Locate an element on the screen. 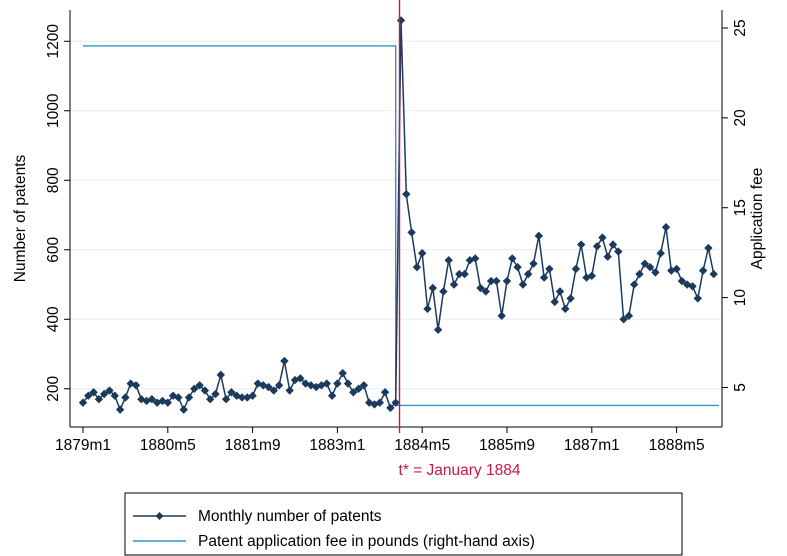  x-tick-label: 1879m1 is located at coordinates (83, 445).